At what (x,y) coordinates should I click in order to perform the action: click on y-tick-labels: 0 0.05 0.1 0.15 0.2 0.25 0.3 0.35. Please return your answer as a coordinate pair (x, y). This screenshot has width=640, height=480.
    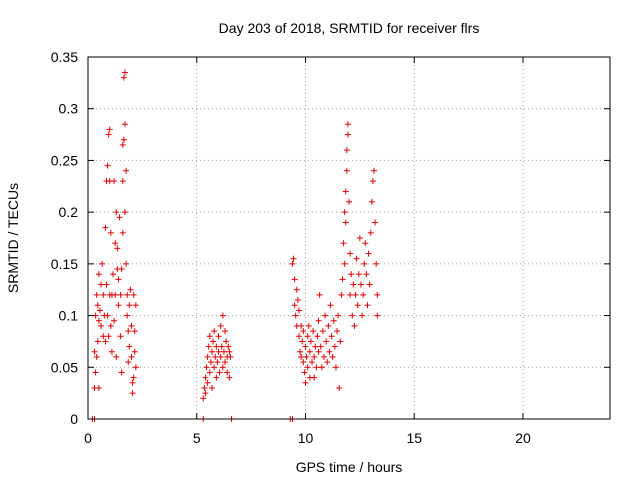
    Looking at the image, I should click on (64, 238).